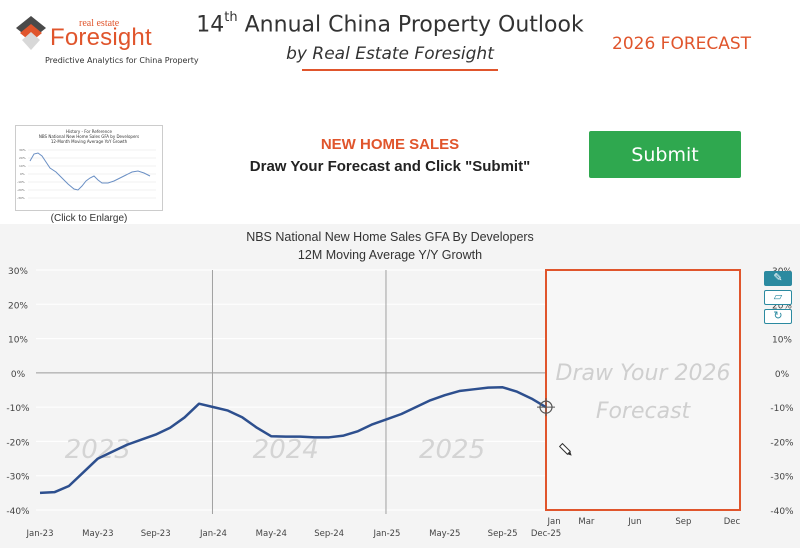 This screenshot has width=800, height=548. I want to click on svg-text:12-Month Moving Average YoY Gr: 12-Month Moving Average YoY Growth, so click(89, 141).